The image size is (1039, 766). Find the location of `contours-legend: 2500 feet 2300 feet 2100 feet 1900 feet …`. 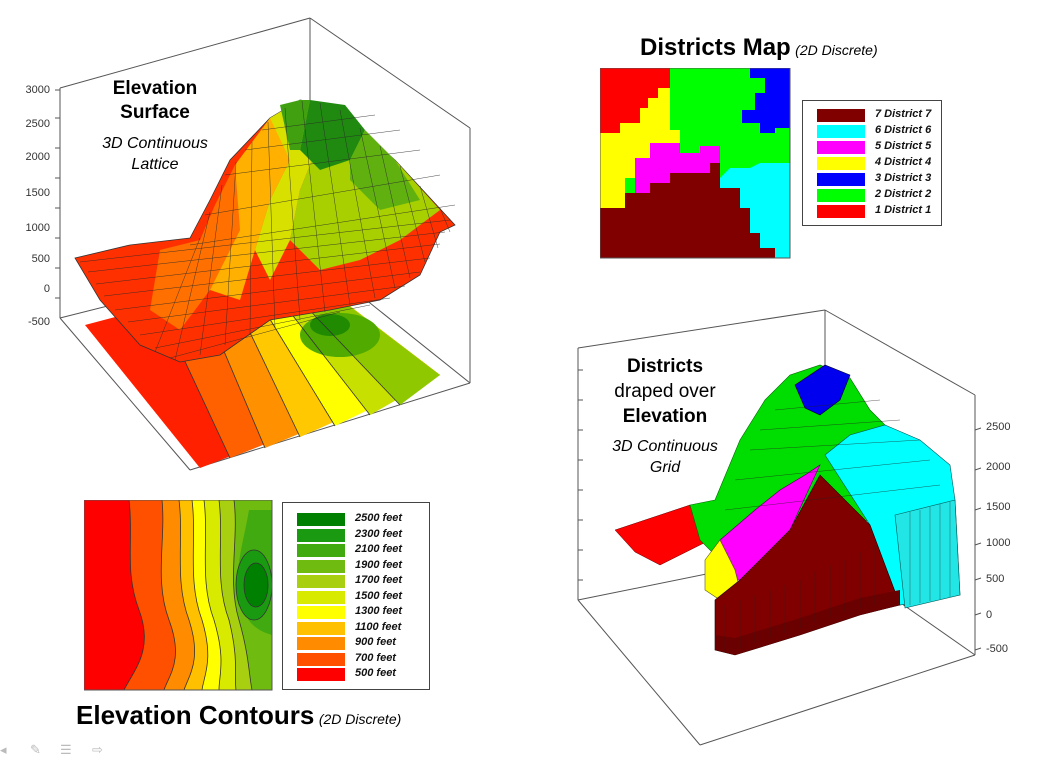

contours-legend: 2500 feet 2300 feet 2100 feet 1900 feet … is located at coordinates (356, 596).